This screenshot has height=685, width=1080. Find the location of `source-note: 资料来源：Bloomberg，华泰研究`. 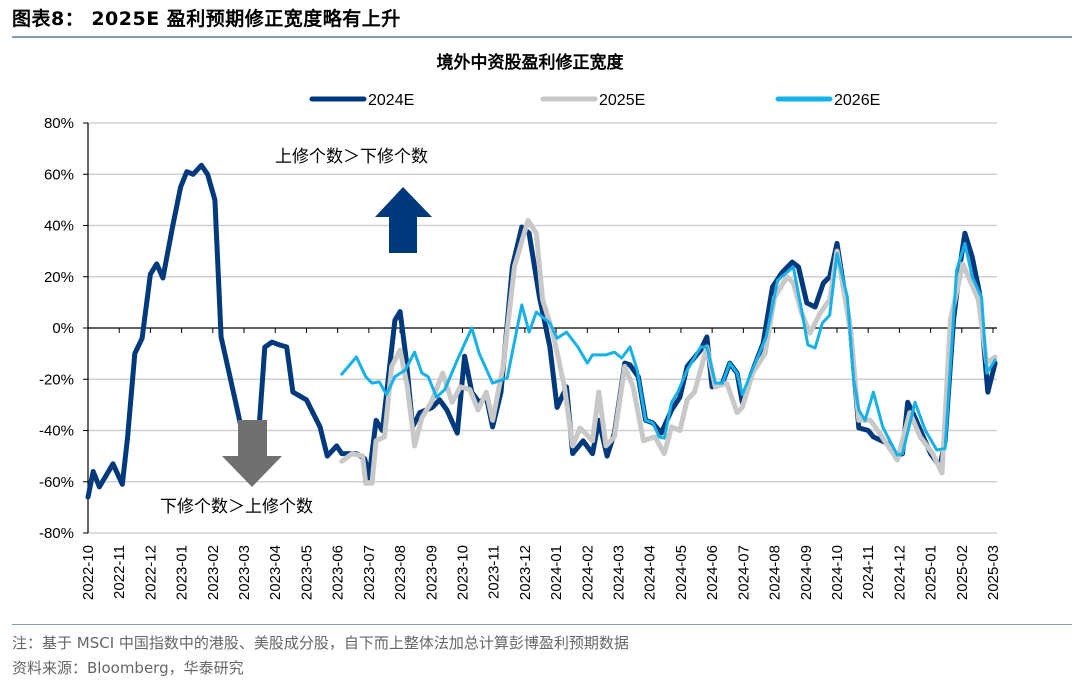

source-note: 资料来源：Bloomberg，华泰研究 is located at coordinates (128, 668).